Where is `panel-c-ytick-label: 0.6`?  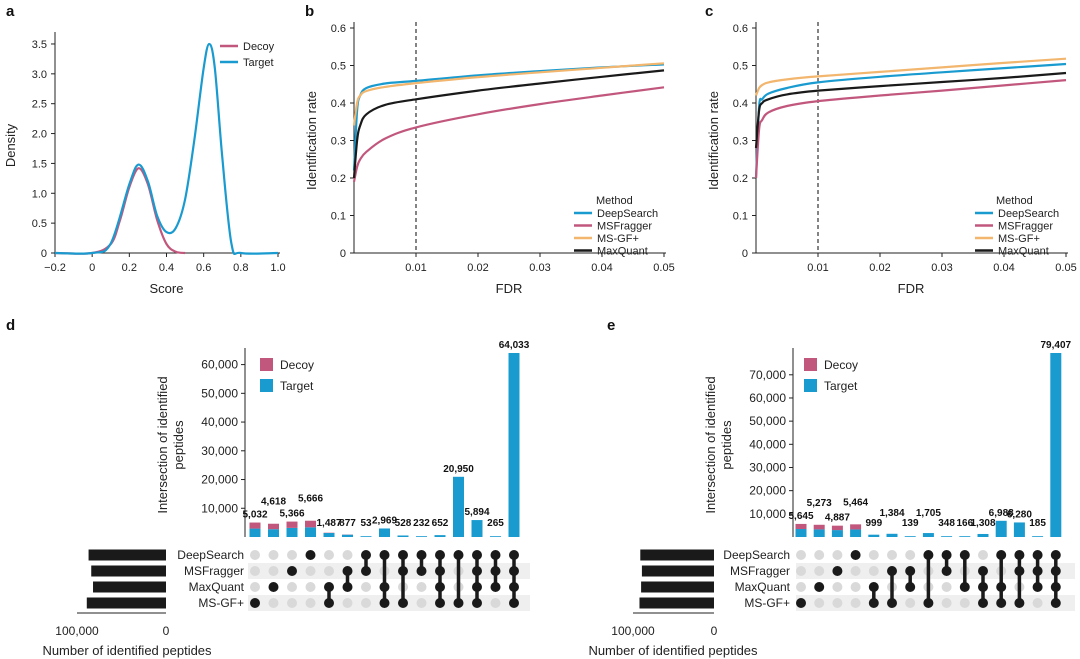 panel-c-ytick-label: 0.6 is located at coordinates (740, 29).